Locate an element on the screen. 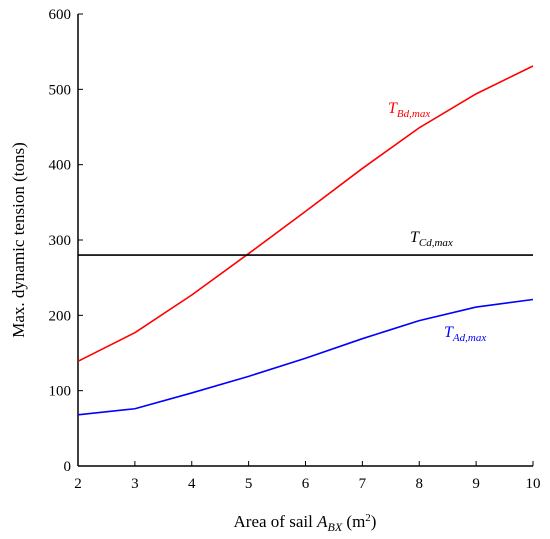 This screenshot has height=539, width=550. y-tick-label: 0 is located at coordinates (68, 467).